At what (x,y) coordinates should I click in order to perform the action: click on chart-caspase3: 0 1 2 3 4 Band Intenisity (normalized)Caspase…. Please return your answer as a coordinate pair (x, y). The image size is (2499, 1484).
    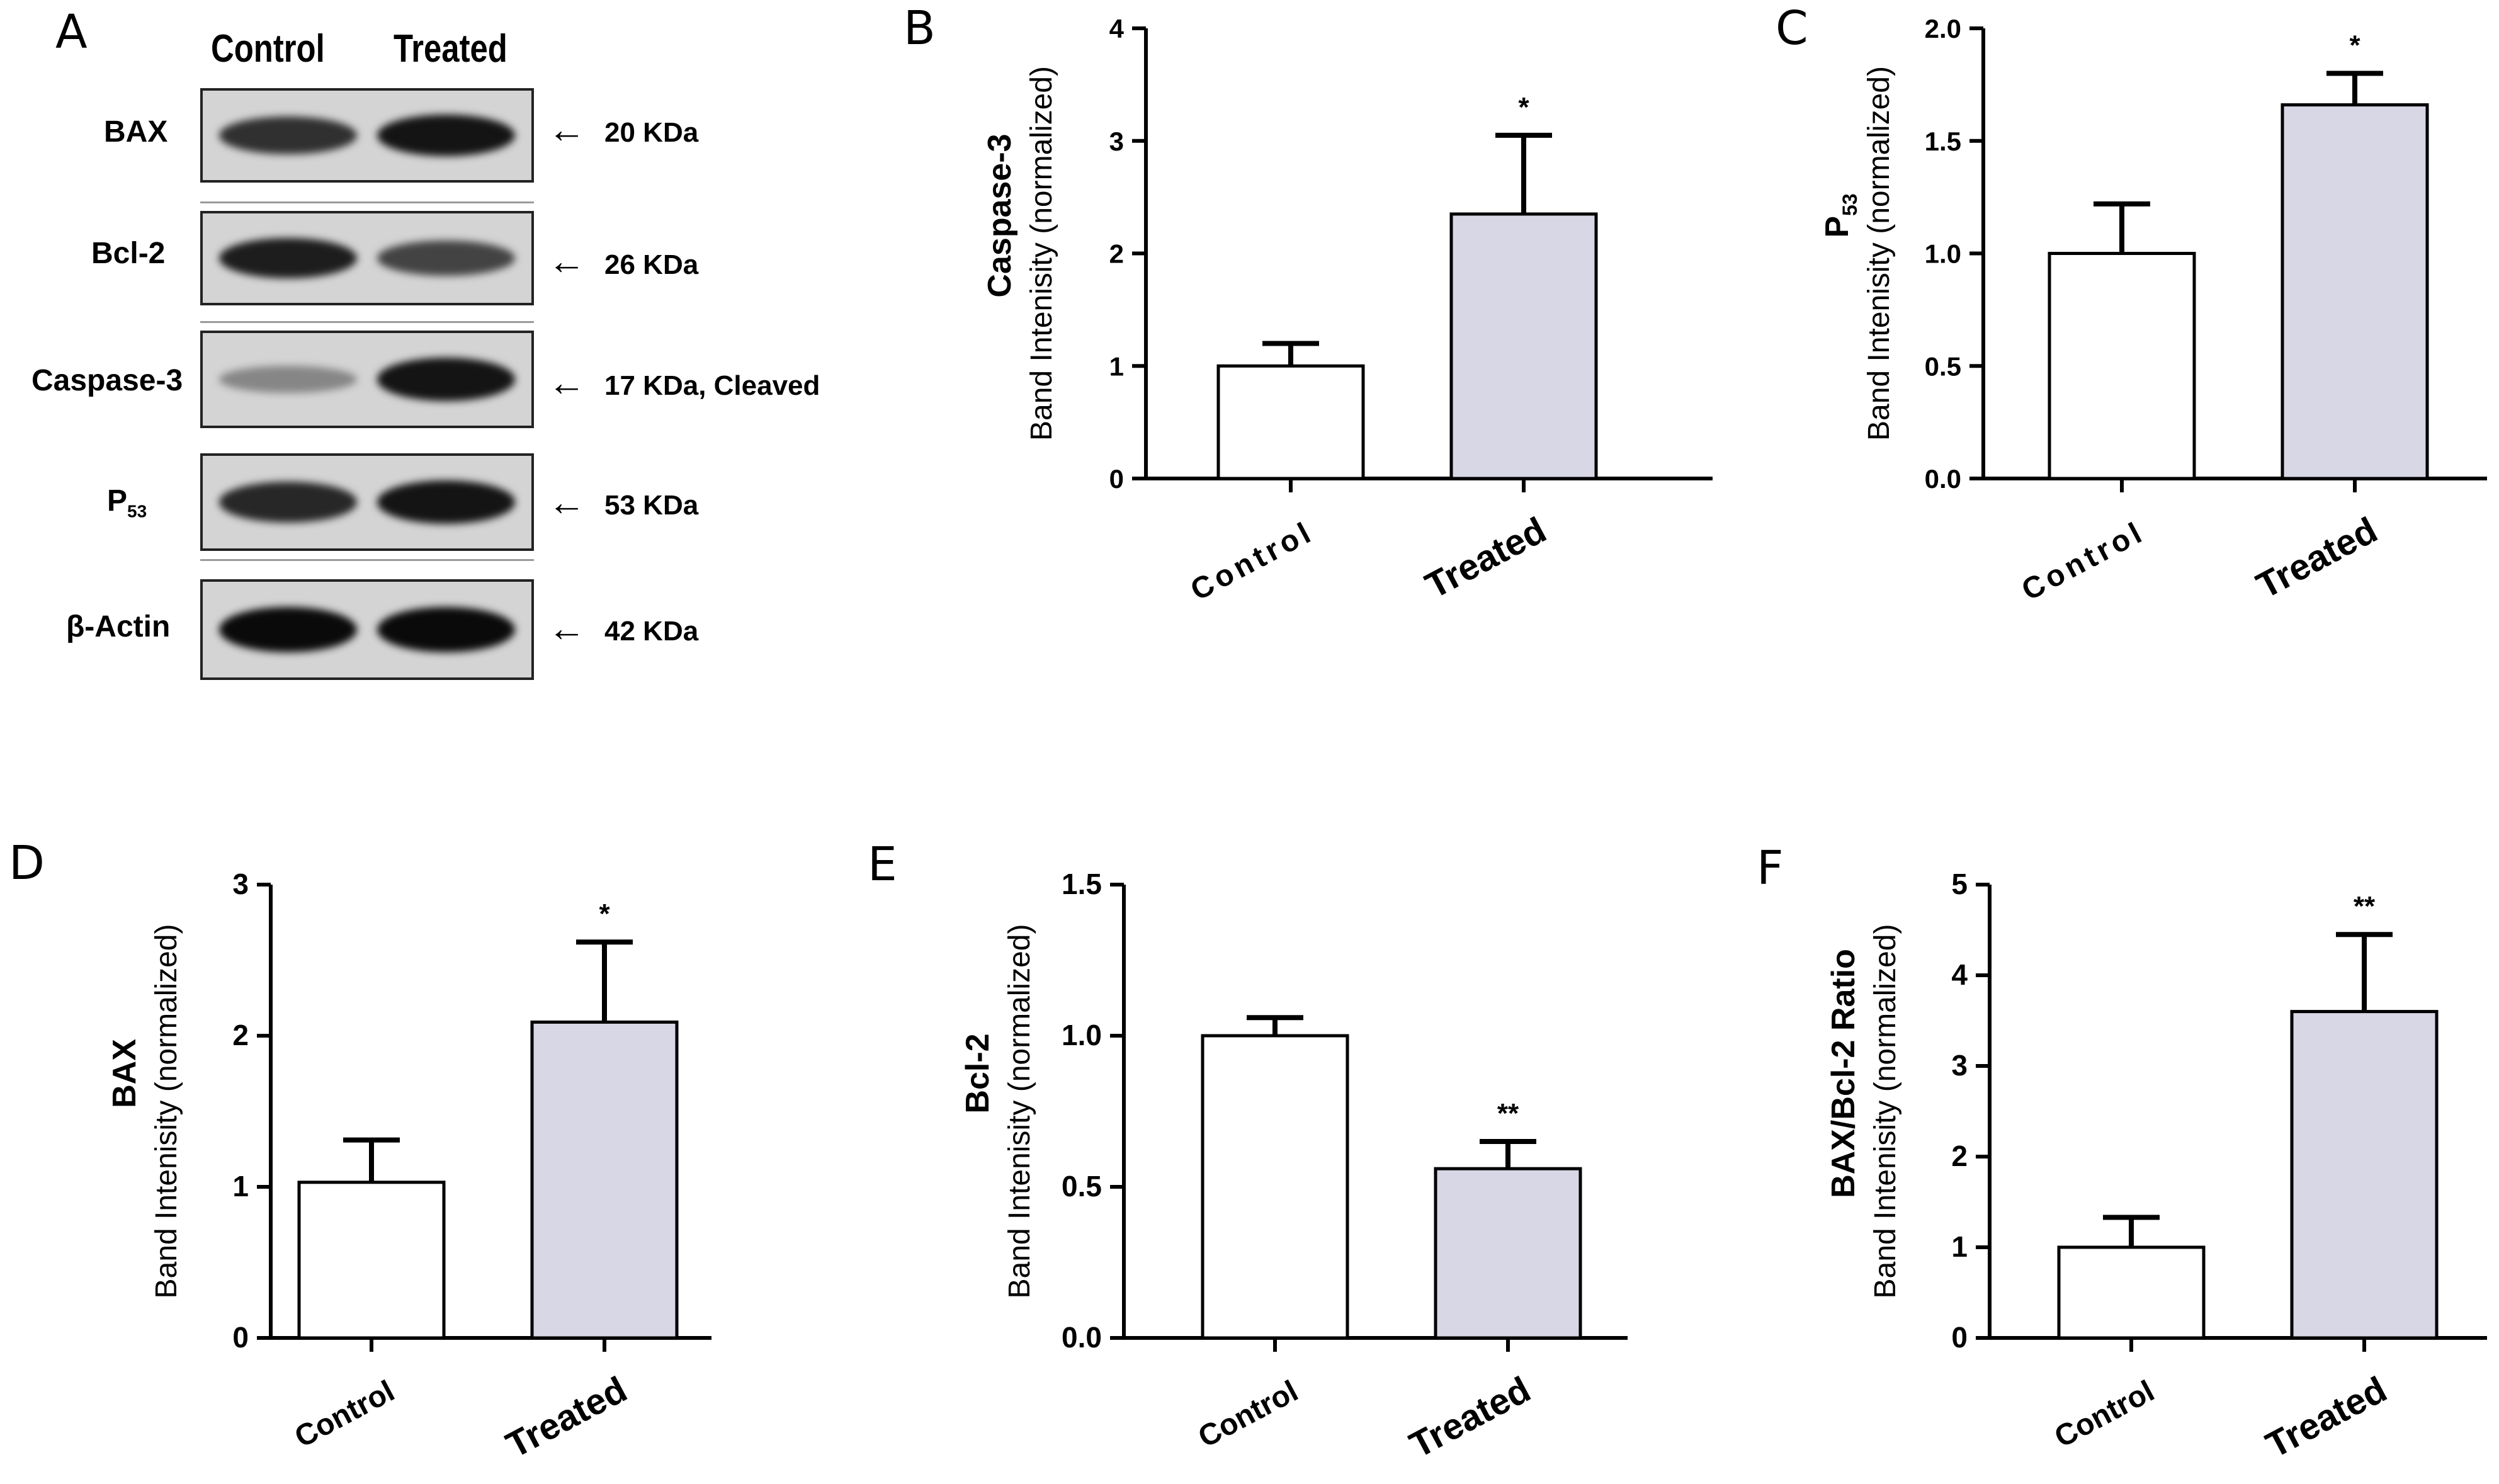
    Looking at the image, I should click on (1347, 311).